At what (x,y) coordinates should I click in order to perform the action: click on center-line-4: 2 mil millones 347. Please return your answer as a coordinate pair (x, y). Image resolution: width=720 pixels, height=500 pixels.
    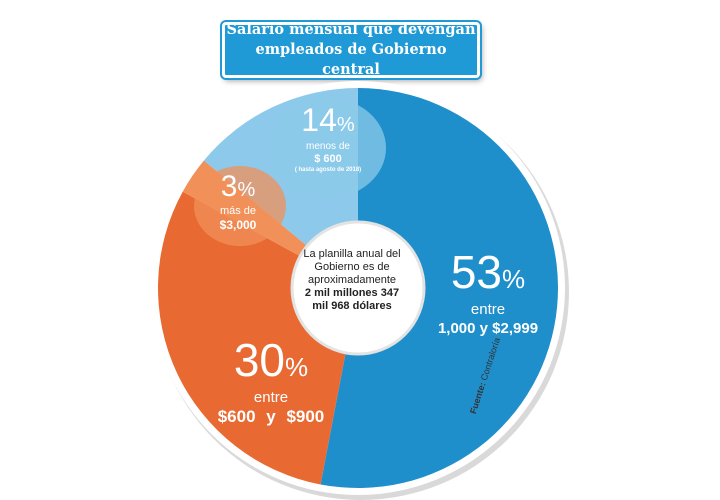
    Looking at the image, I should click on (352, 293).